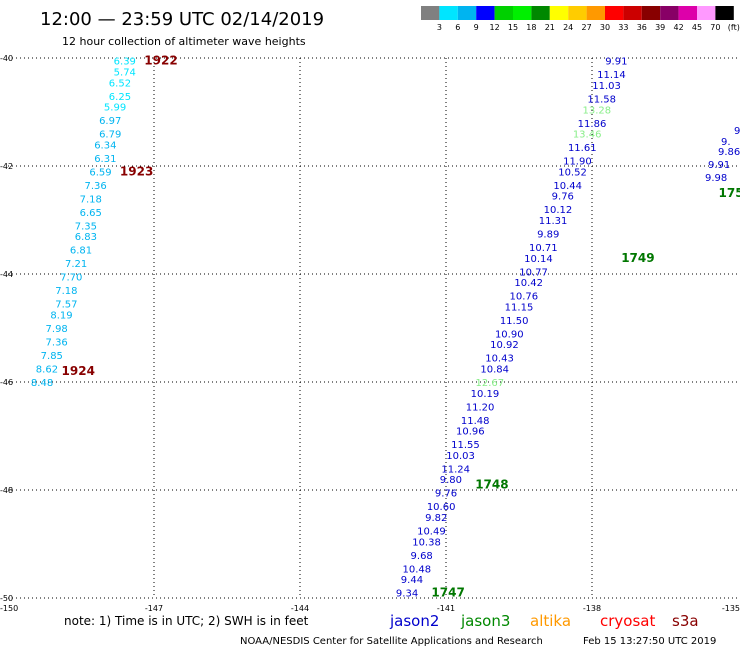  I want to click on lon-tick-label: -135, so click(731, 608).